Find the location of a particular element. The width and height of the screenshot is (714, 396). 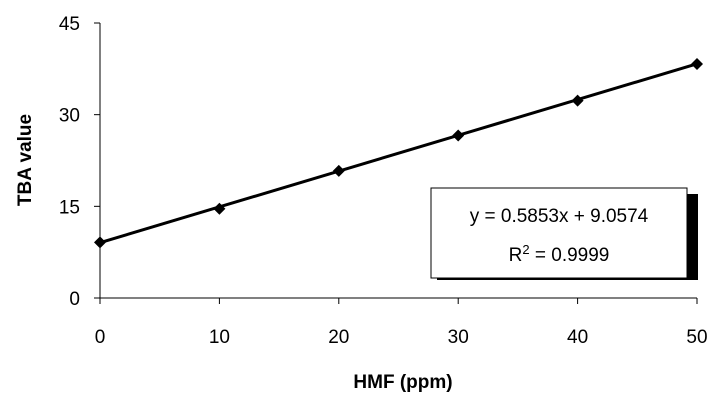

x-tick-label: 20 is located at coordinates (338, 337).